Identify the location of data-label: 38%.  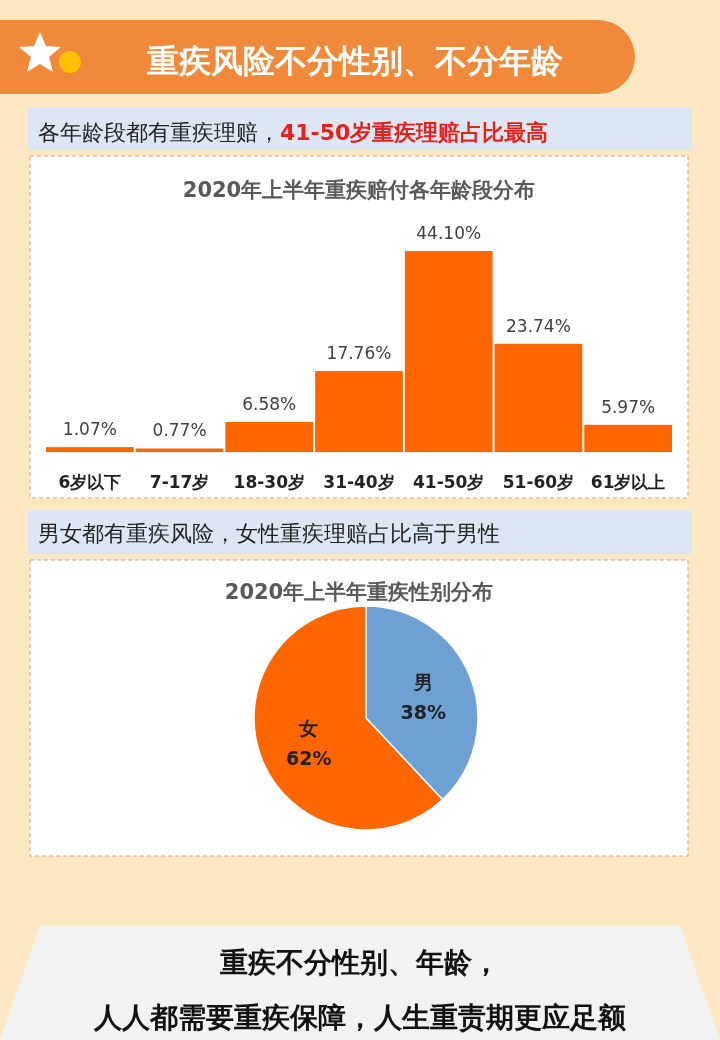
(423, 712).